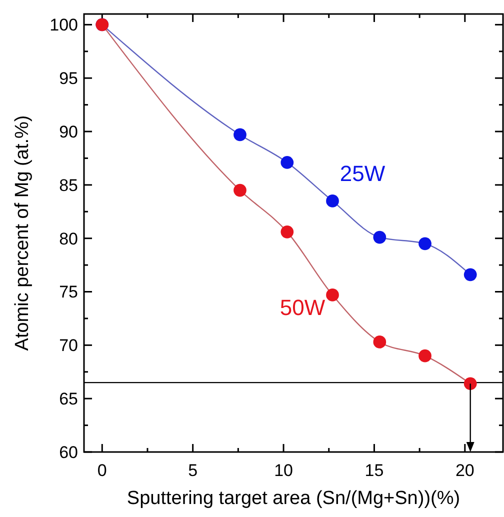 This screenshot has width=504, height=517. I want to click on y-tick-label: 70, so click(68, 346).